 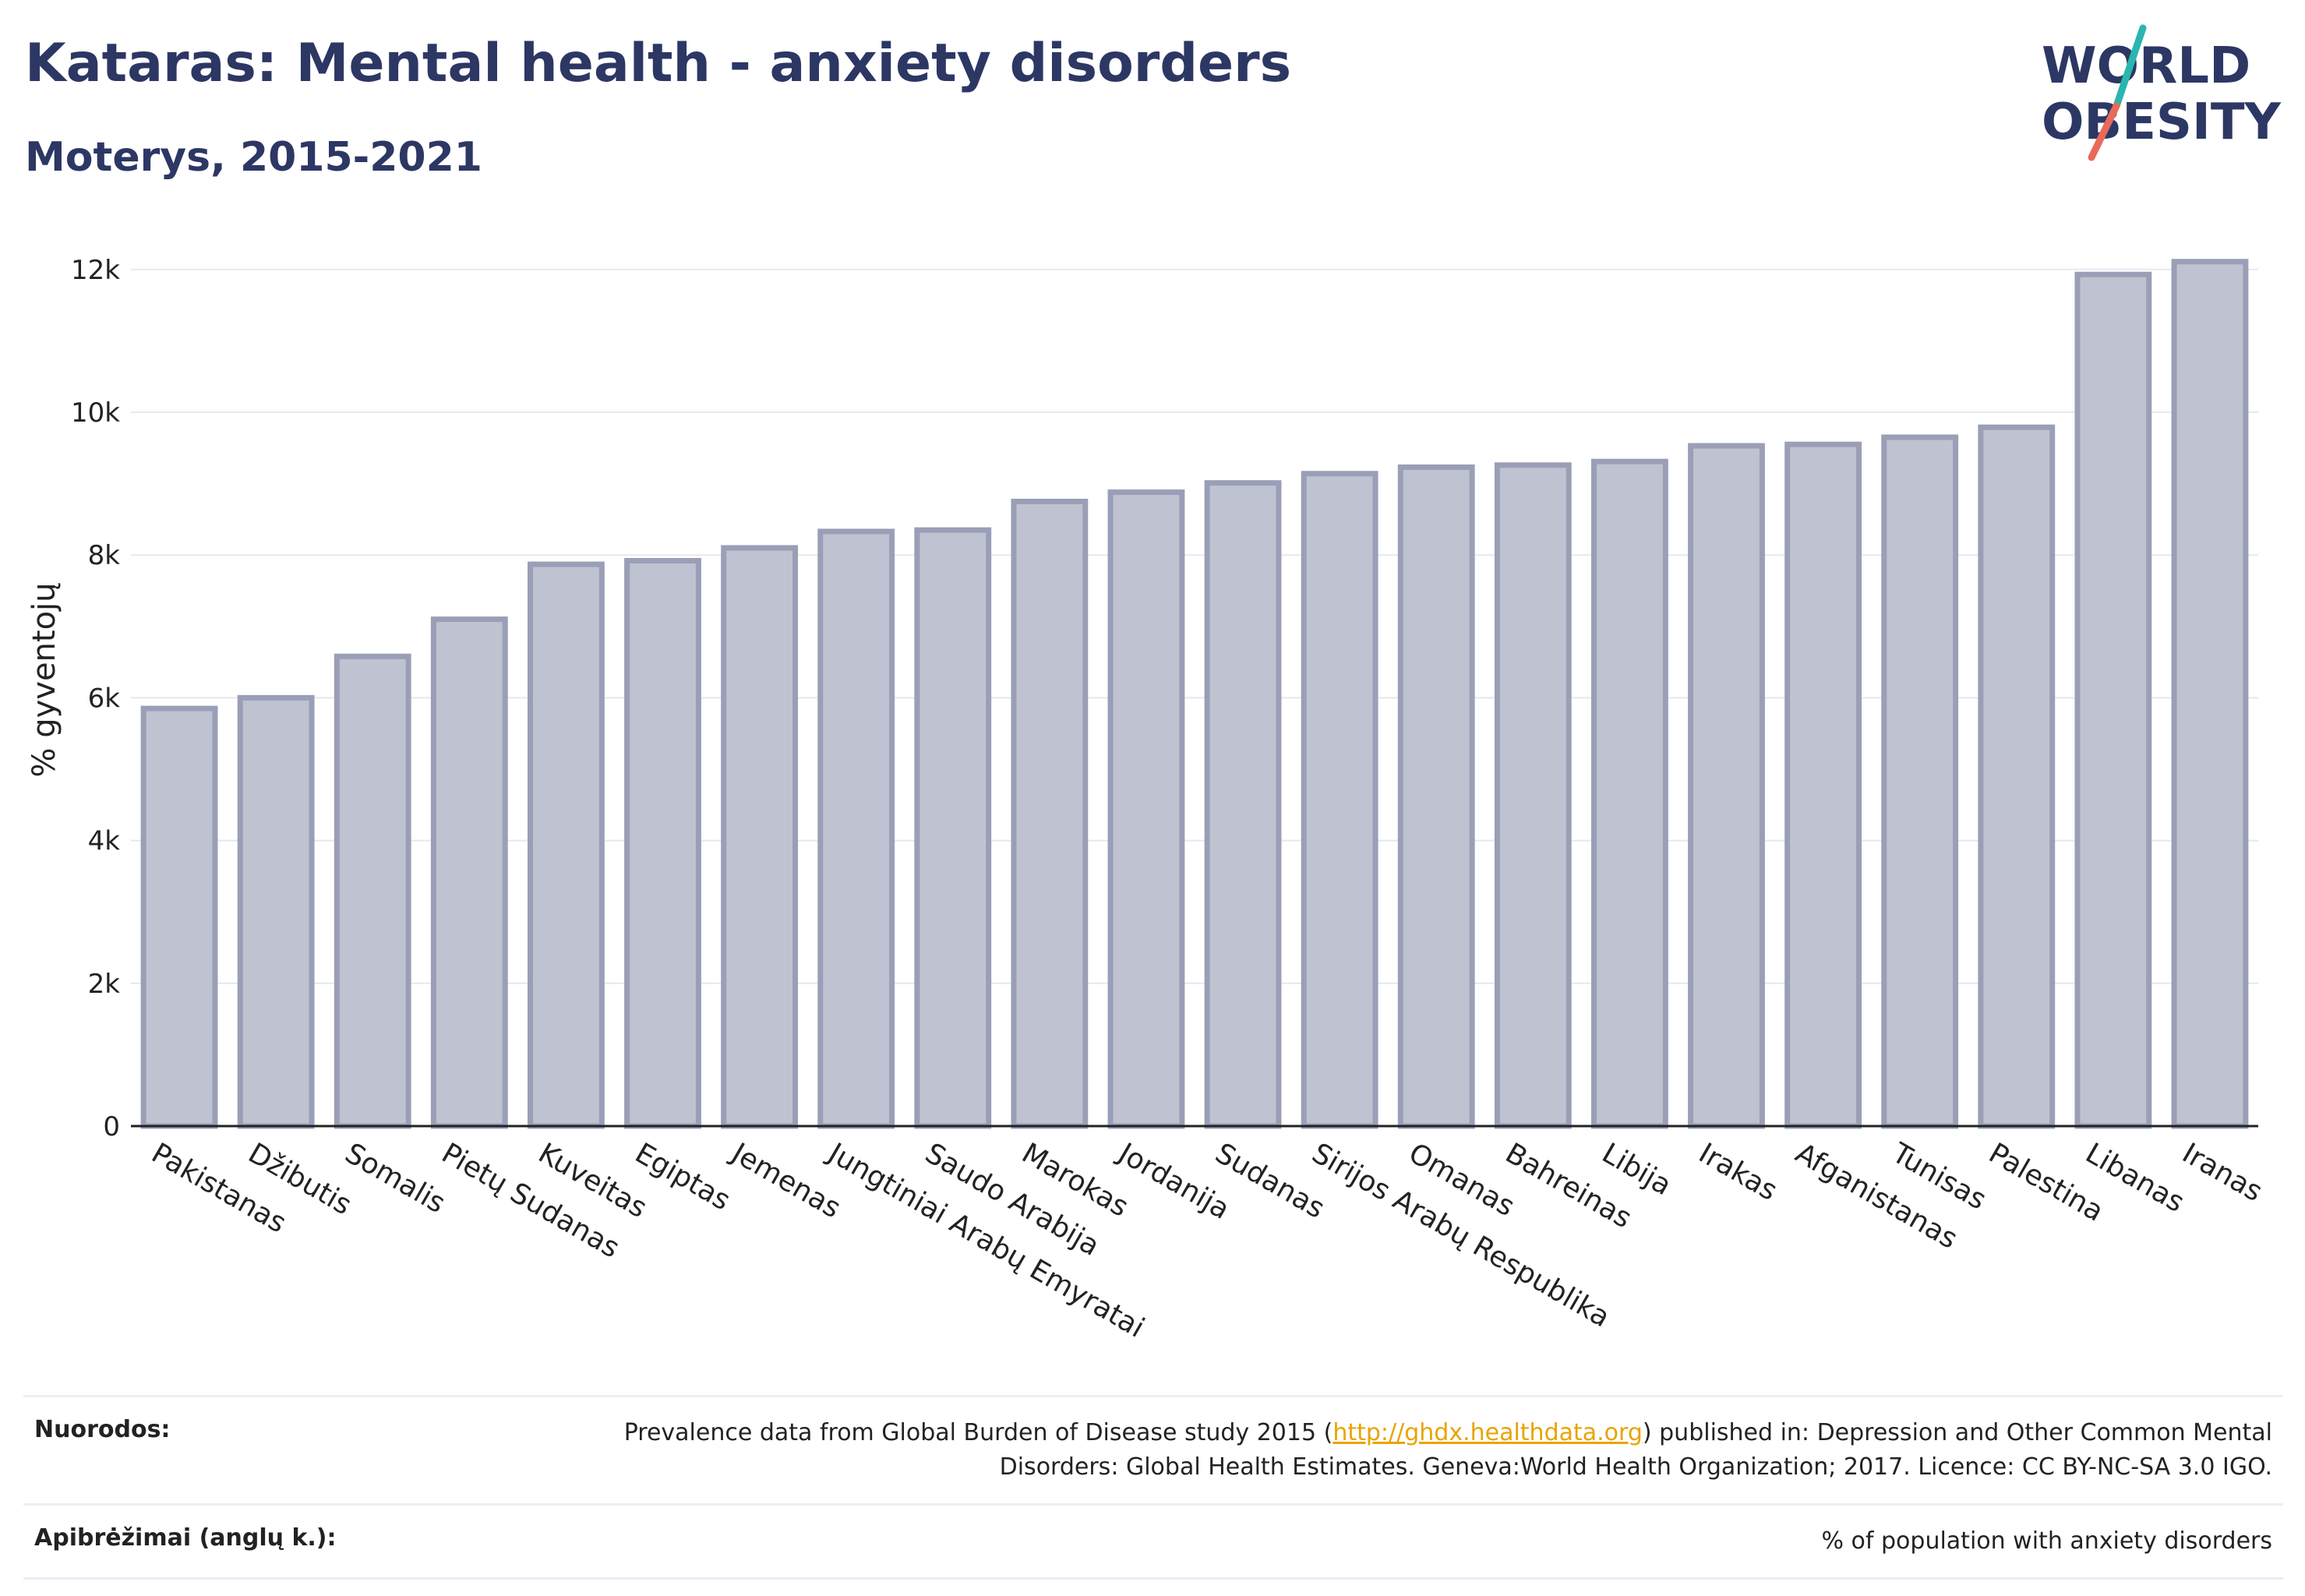 I want to click on y-tick-label: 8k, so click(x=105, y=555).